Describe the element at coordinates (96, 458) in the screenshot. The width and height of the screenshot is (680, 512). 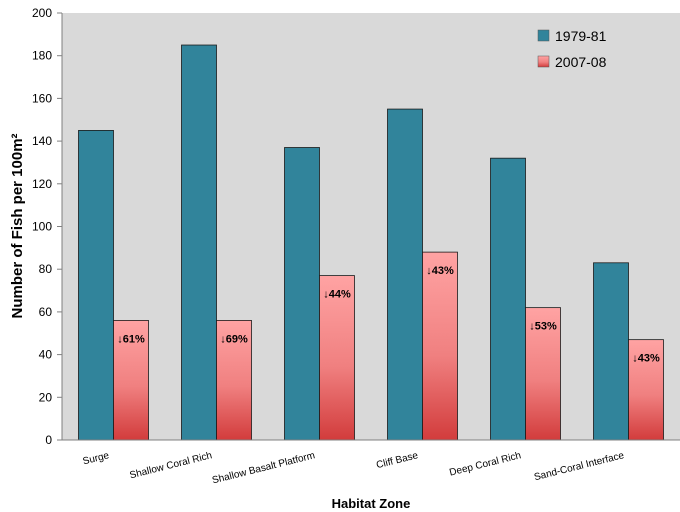
I see `x-tick-label: Surge` at that location.